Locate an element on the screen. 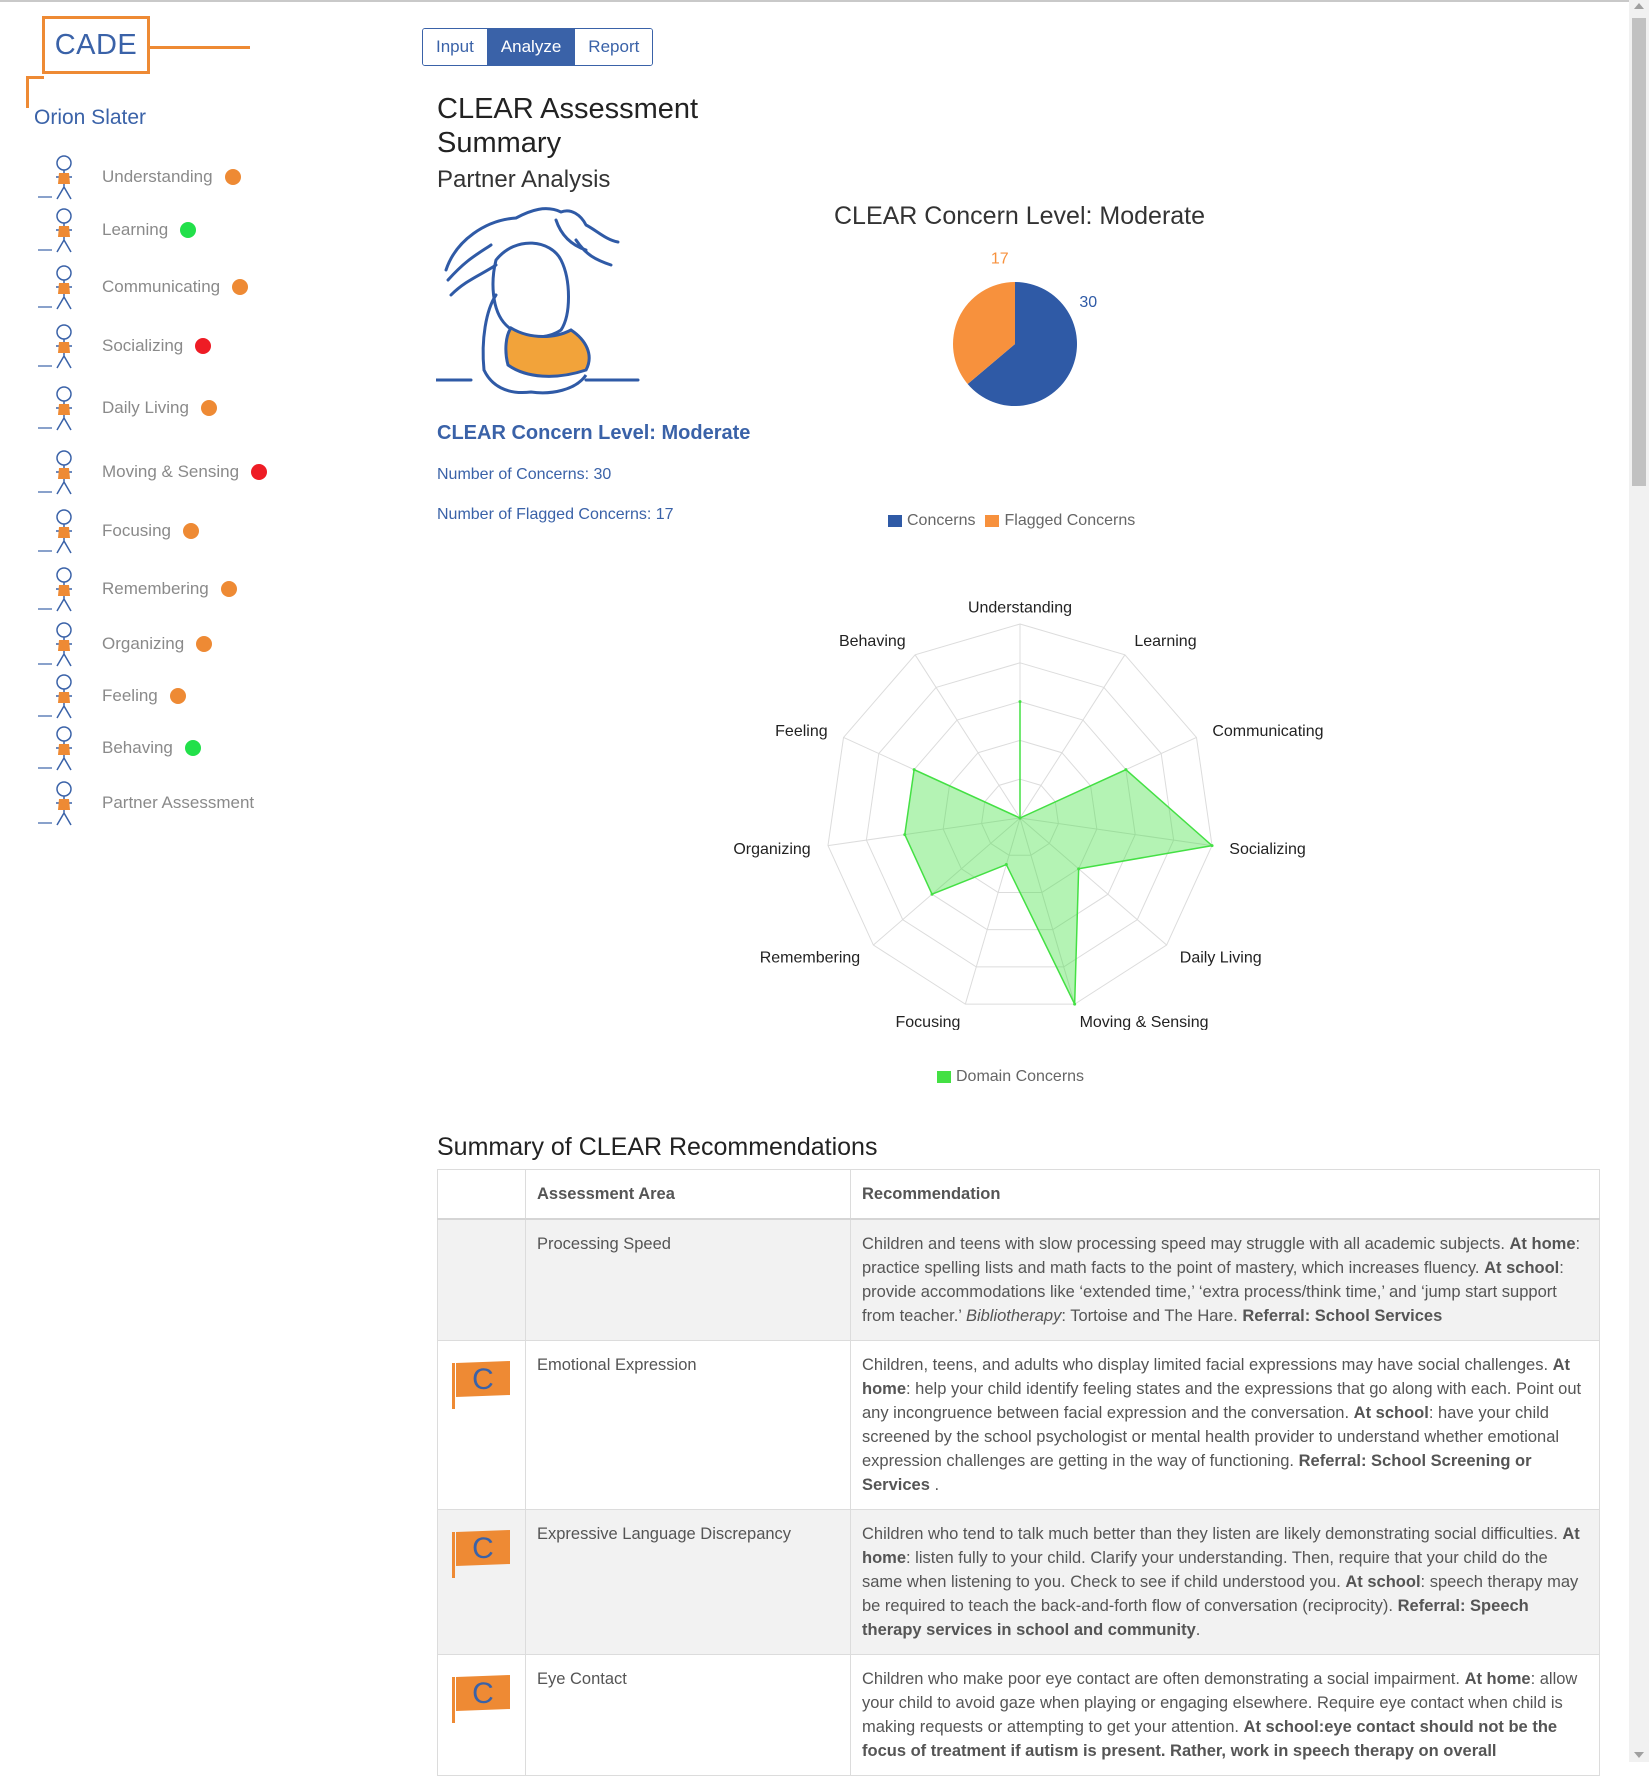 The image size is (1649, 1776). behaving-figure-icon is located at coordinates (55, 748).